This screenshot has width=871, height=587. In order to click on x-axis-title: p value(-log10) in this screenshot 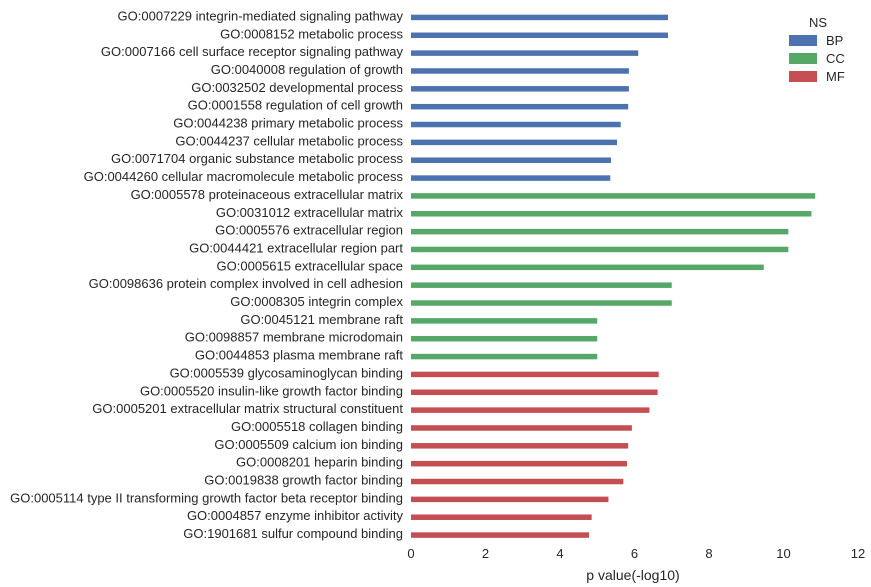, I will do `click(632, 575)`.